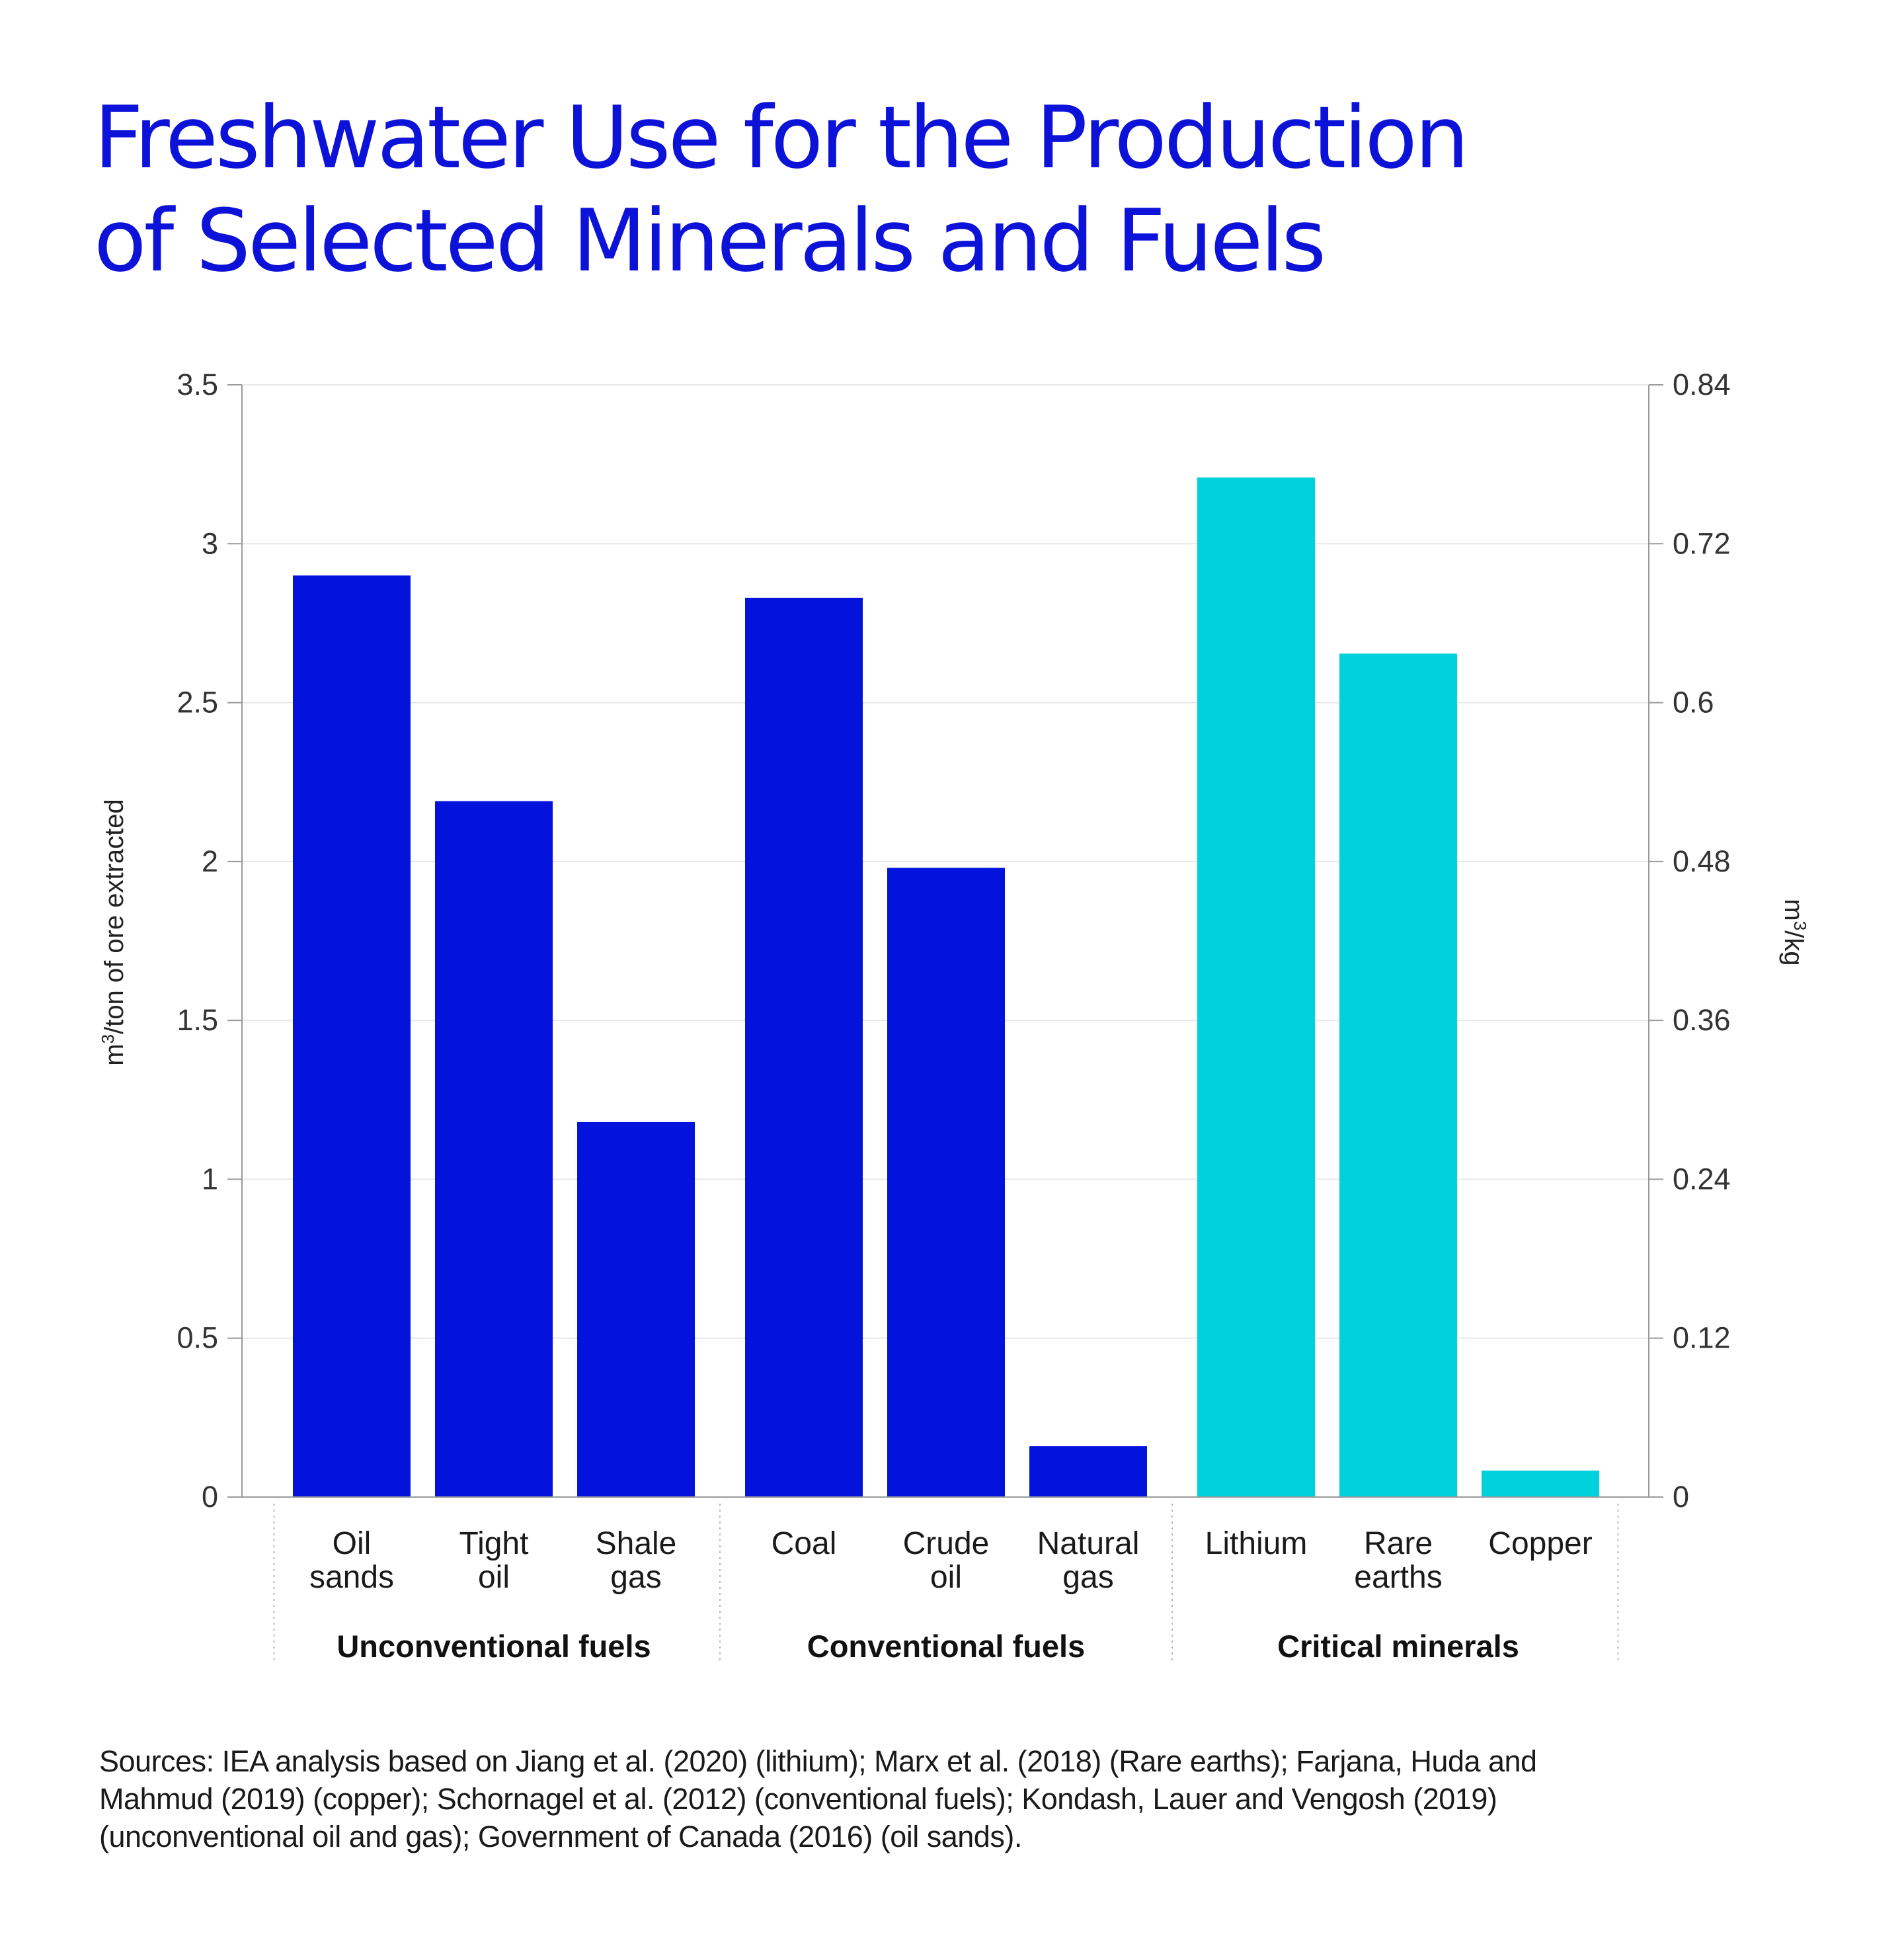 The height and width of the screenshot is (1950, 1904). I want to click on left-tick-label: 0, so click(210, 1497).